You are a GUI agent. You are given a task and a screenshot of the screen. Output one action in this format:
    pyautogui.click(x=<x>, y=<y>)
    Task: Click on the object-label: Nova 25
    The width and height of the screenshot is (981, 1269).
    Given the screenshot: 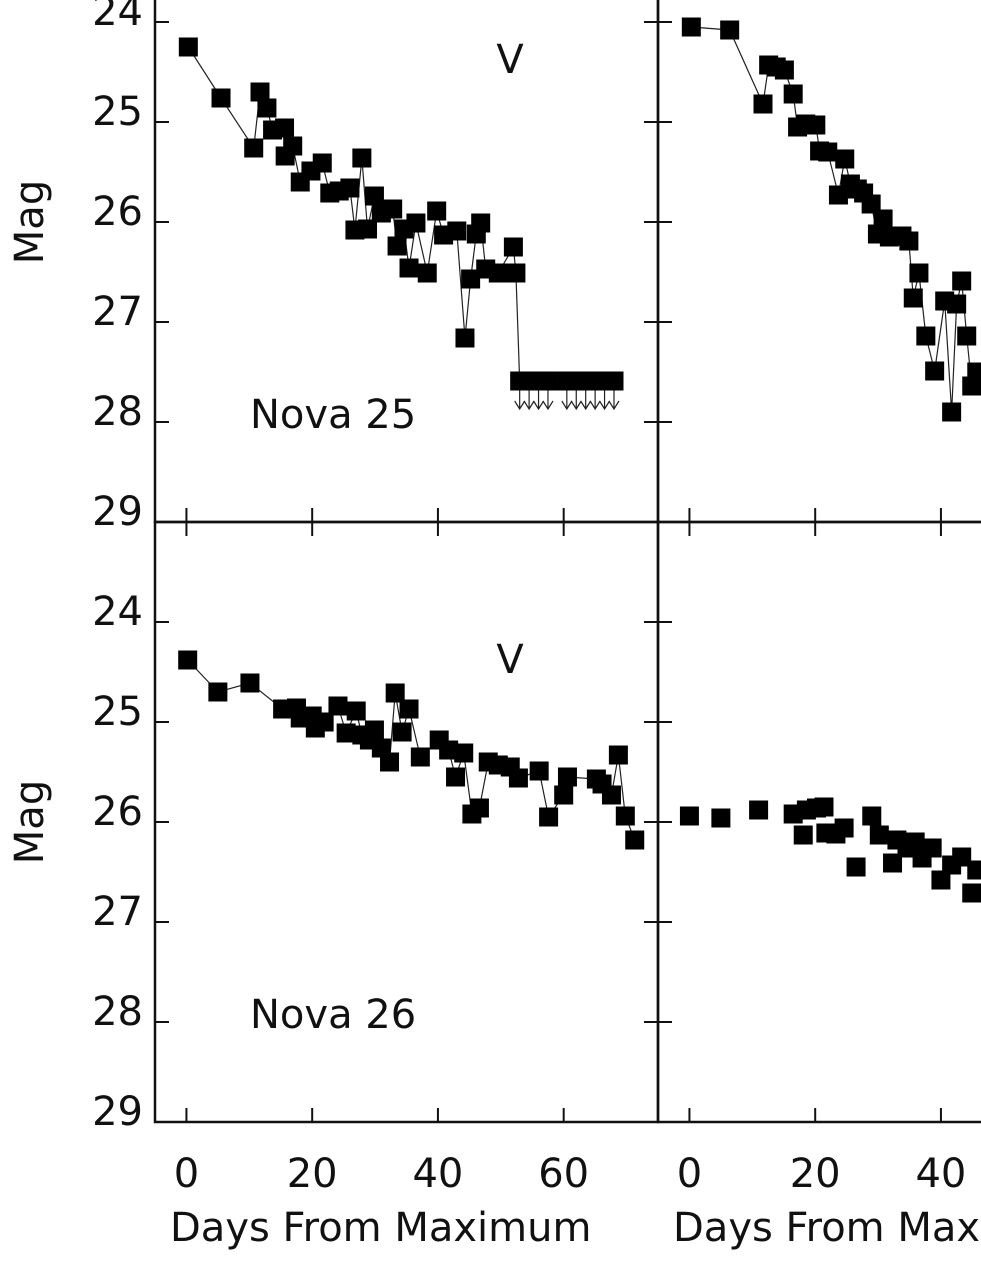 What is the action you would take?
    pyautogui.click(x=333, y=415)
    